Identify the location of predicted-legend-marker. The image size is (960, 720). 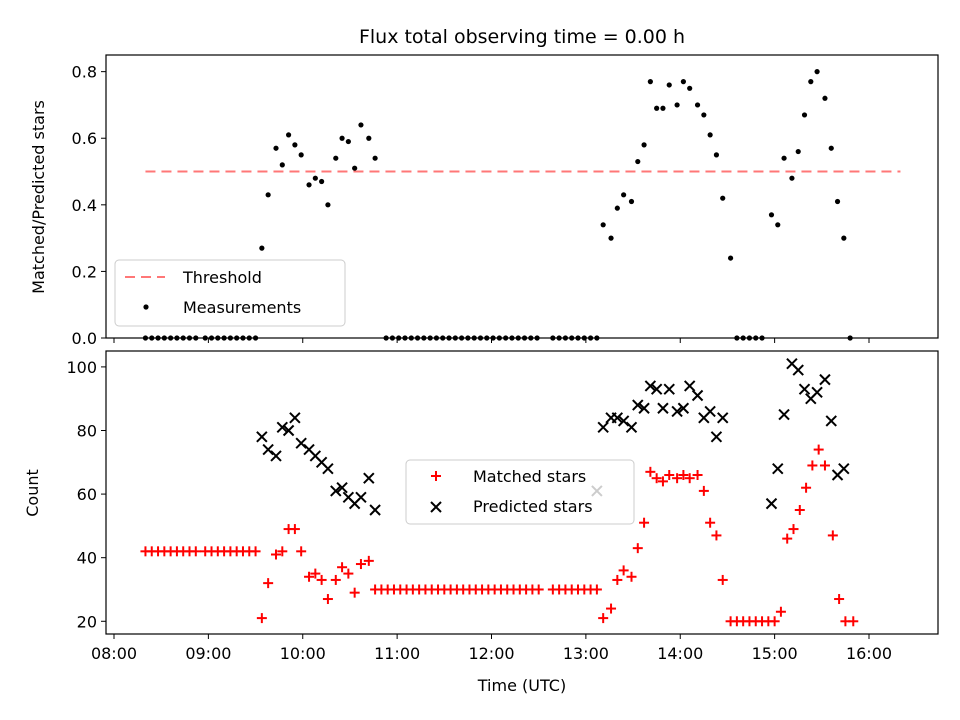
(436, 507).